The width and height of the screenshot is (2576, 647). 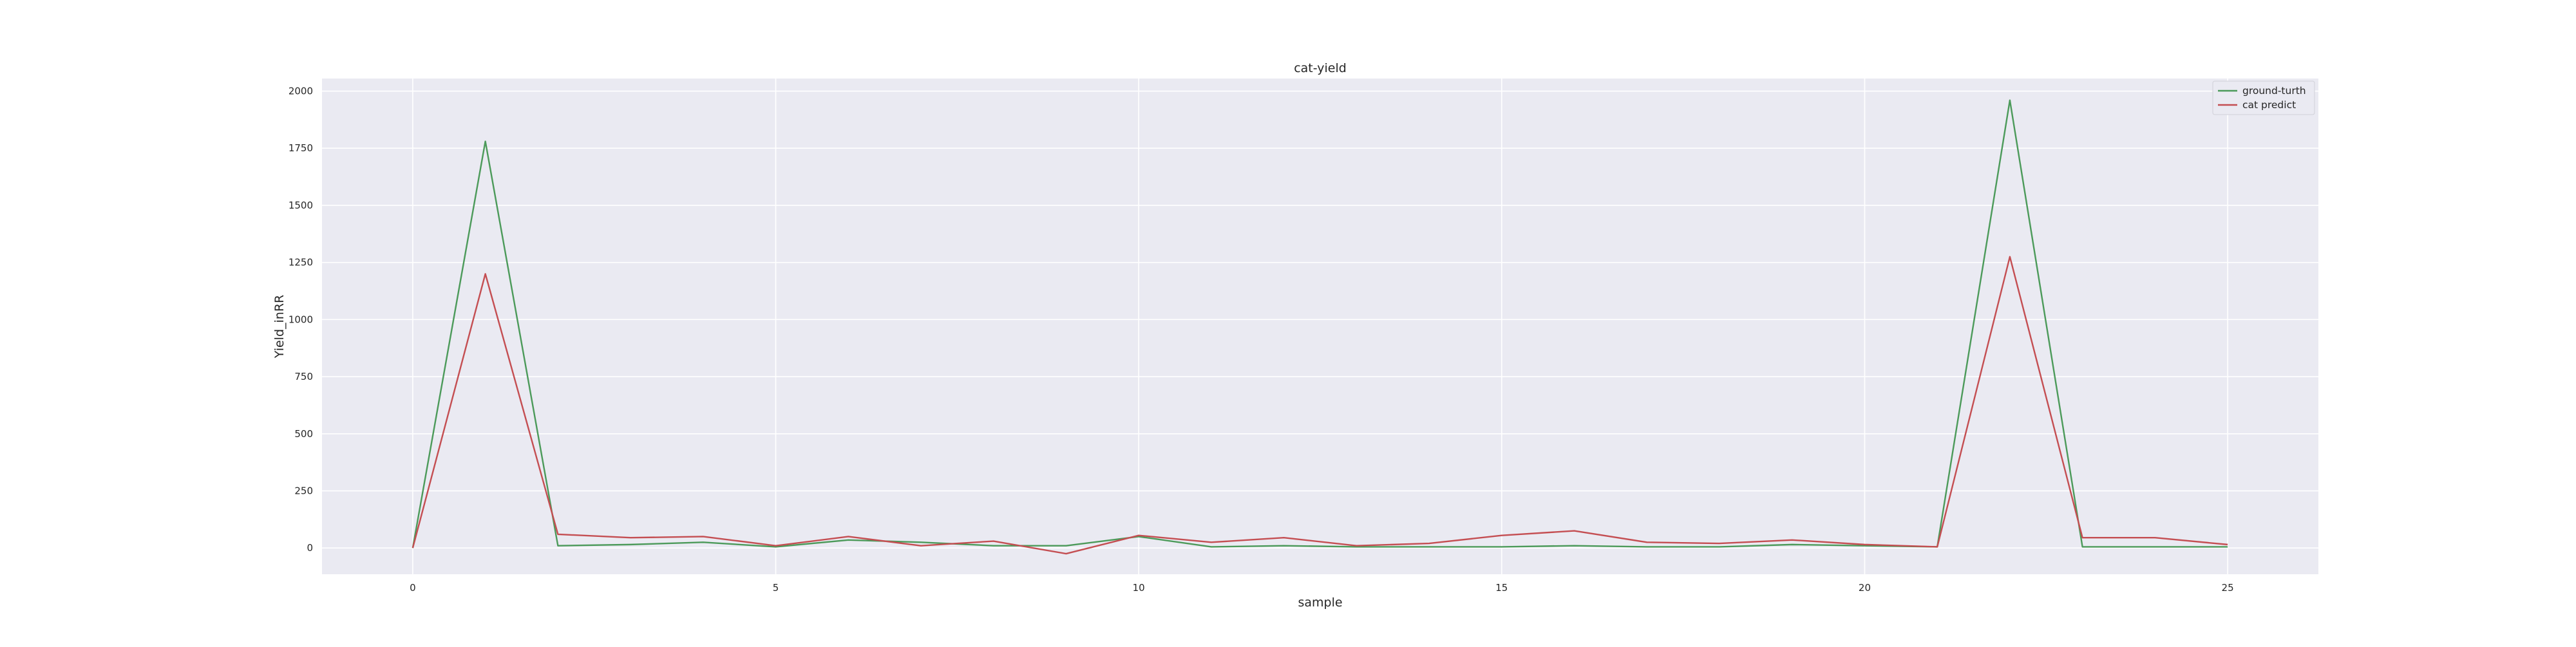 I want to click on y-tick-label: 500, so click(x=303, y=434).